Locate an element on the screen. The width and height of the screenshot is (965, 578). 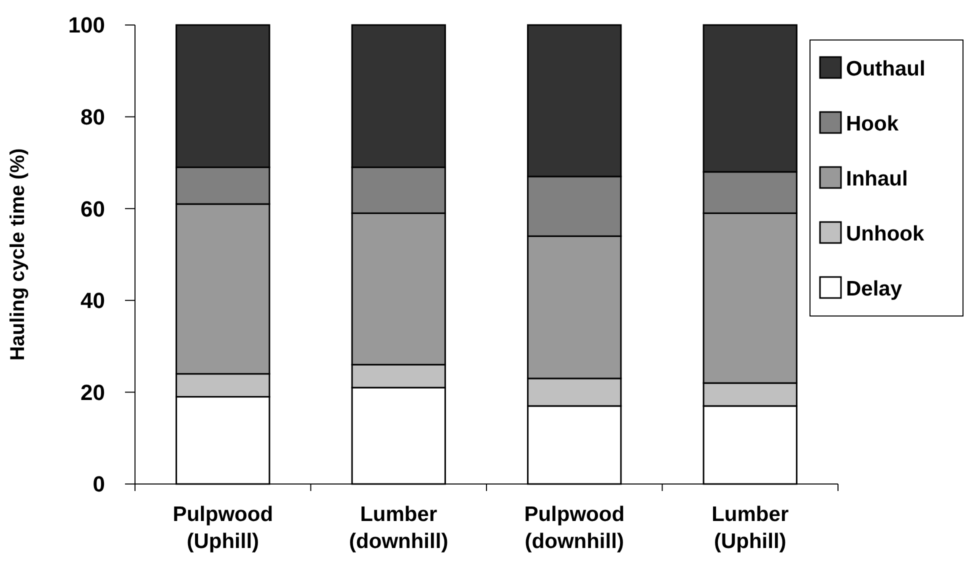
x-tick-label: Lumber (Uphill) is located at coordinates (750, 528).